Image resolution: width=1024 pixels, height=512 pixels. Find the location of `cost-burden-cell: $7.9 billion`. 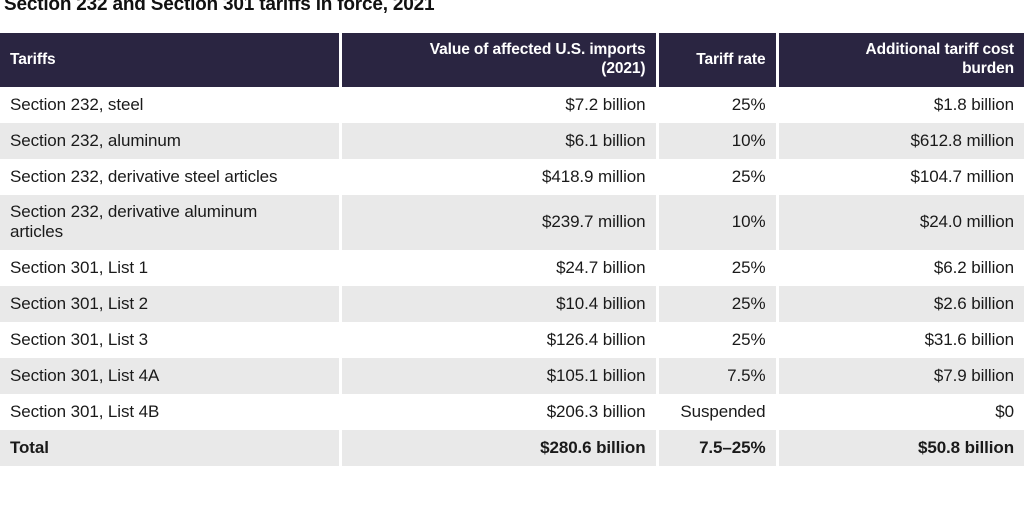

cost-burden-cell: $7.9 billion is located at coordinates (899, 375).